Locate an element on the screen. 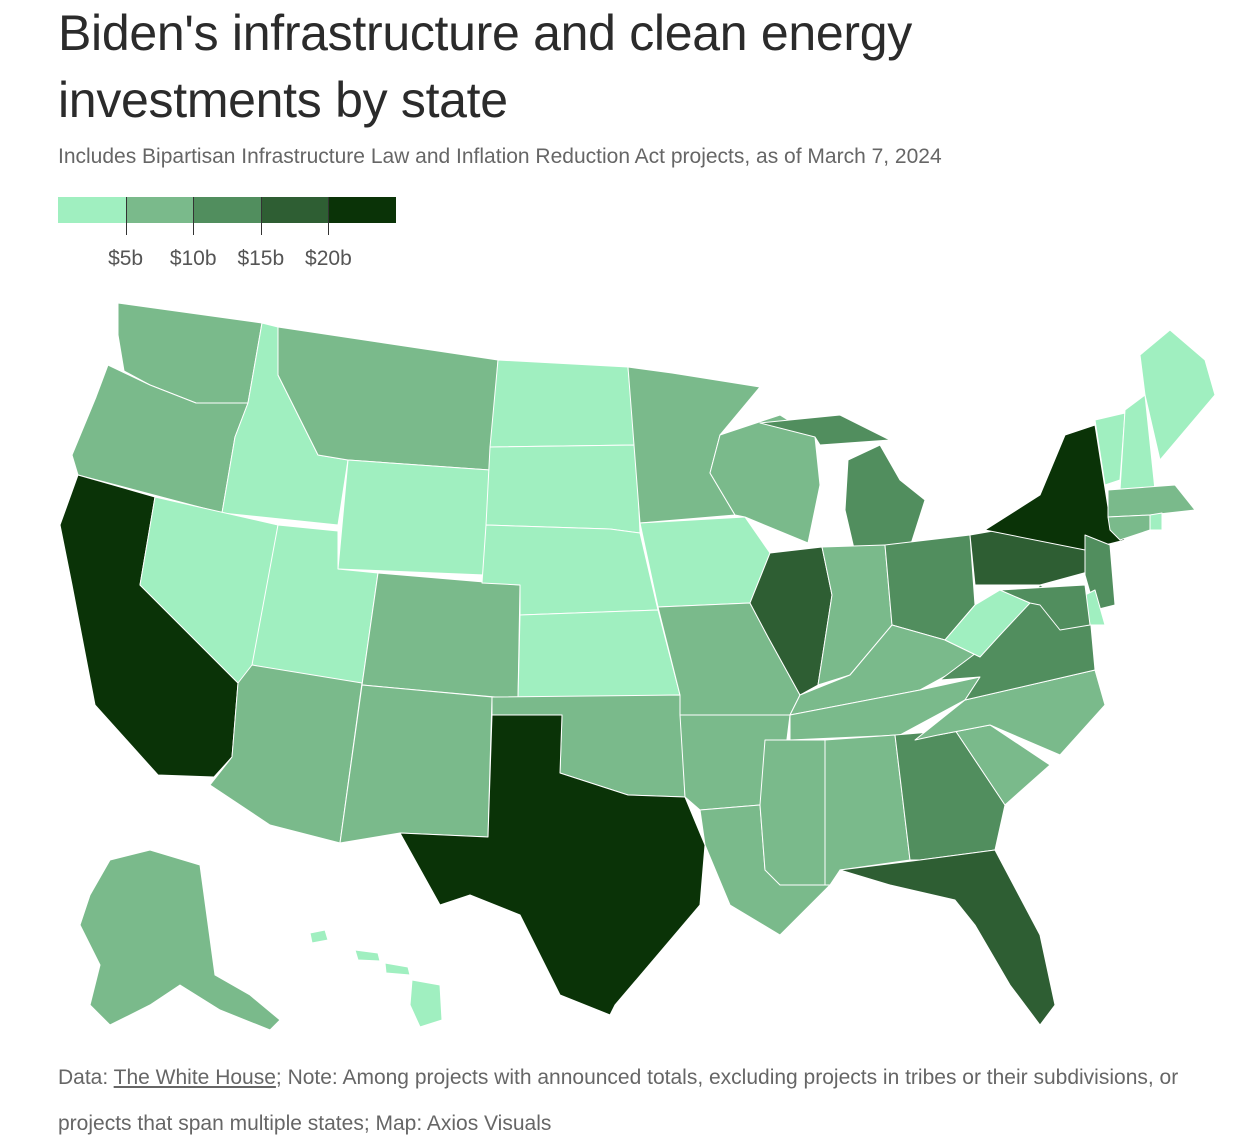 The image size is (1234, 1148). data-prefix: Data: is located at coordinates (86, 1077).